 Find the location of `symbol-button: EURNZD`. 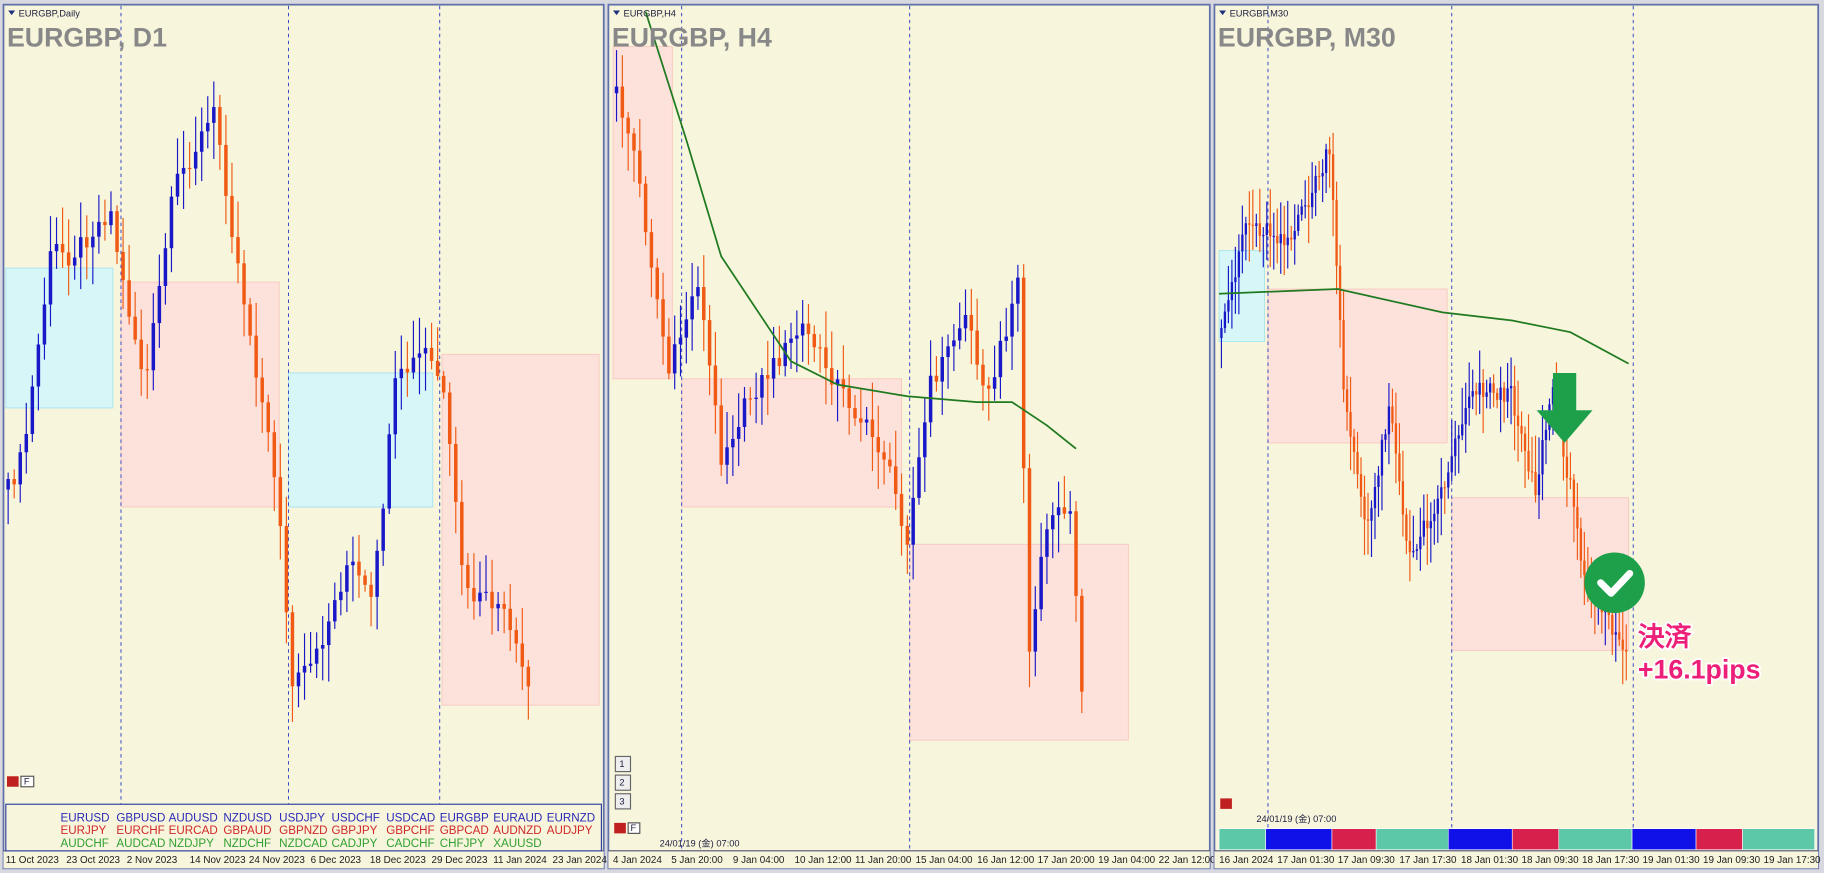

symbol-button: EURNZD is located at coordinates (571, 817).